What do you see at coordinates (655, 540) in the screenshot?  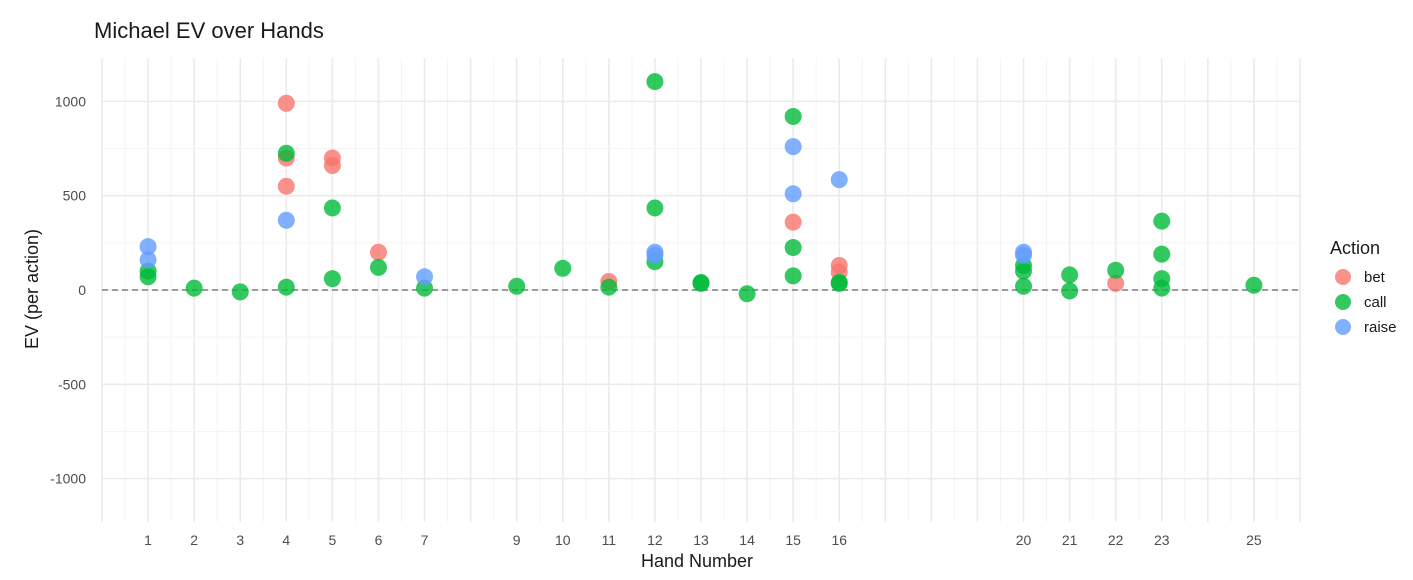 I see `x-tick-label: 12` at bounding box center [655, 540].